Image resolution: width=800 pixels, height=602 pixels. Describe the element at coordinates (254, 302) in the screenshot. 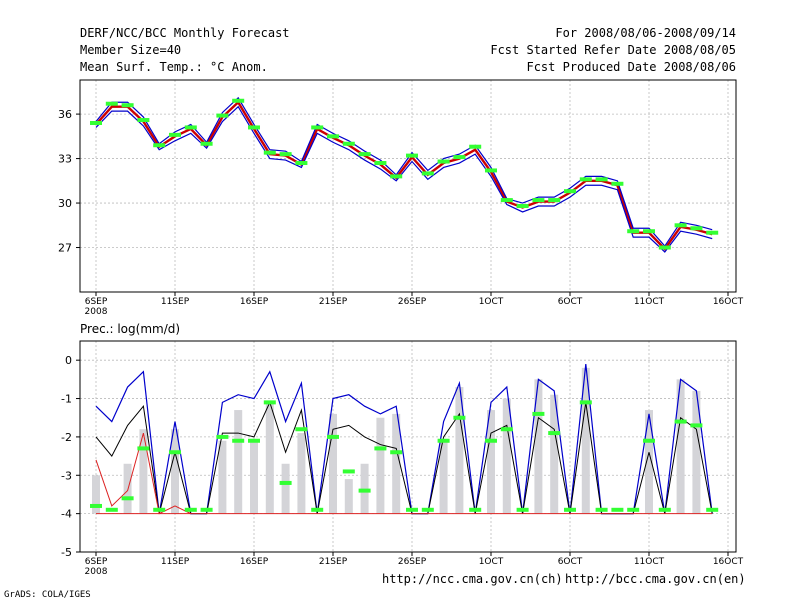

I see `temp-xtick-label: 16SEP` at that location.